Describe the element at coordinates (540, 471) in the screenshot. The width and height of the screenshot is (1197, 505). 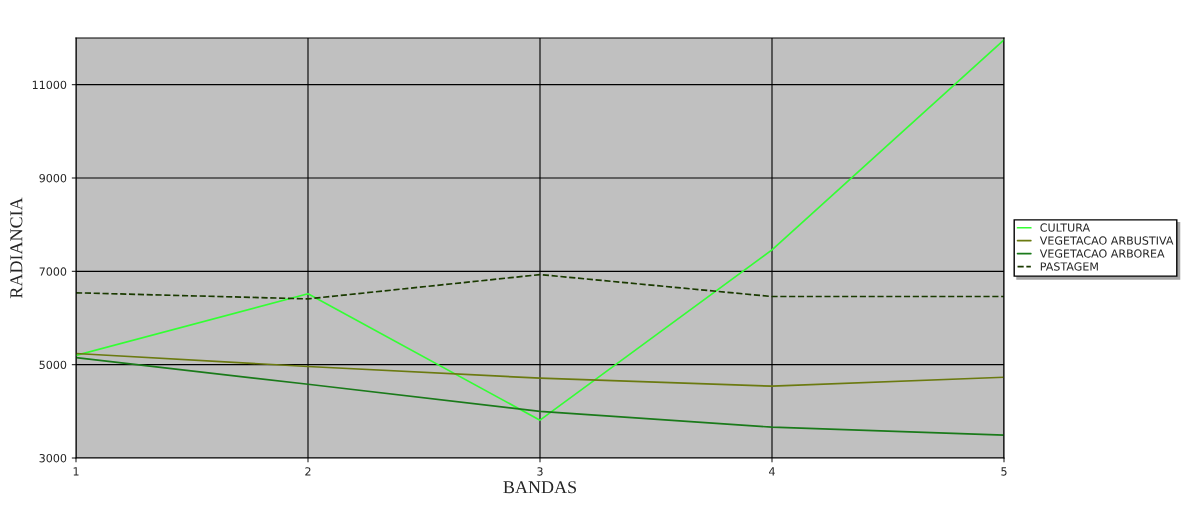
I see `x-tick-label: 3` at that location.